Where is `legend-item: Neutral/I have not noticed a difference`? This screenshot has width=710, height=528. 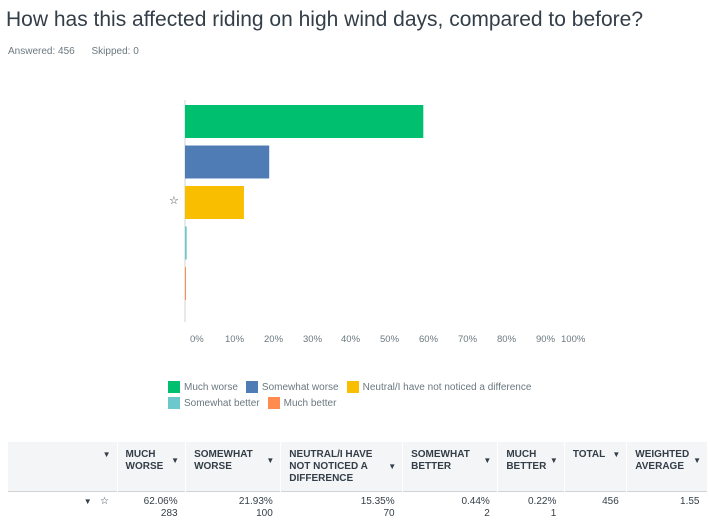 legend-item: Neutral/I have not noticed a difference is located at coordinates (439, 387).